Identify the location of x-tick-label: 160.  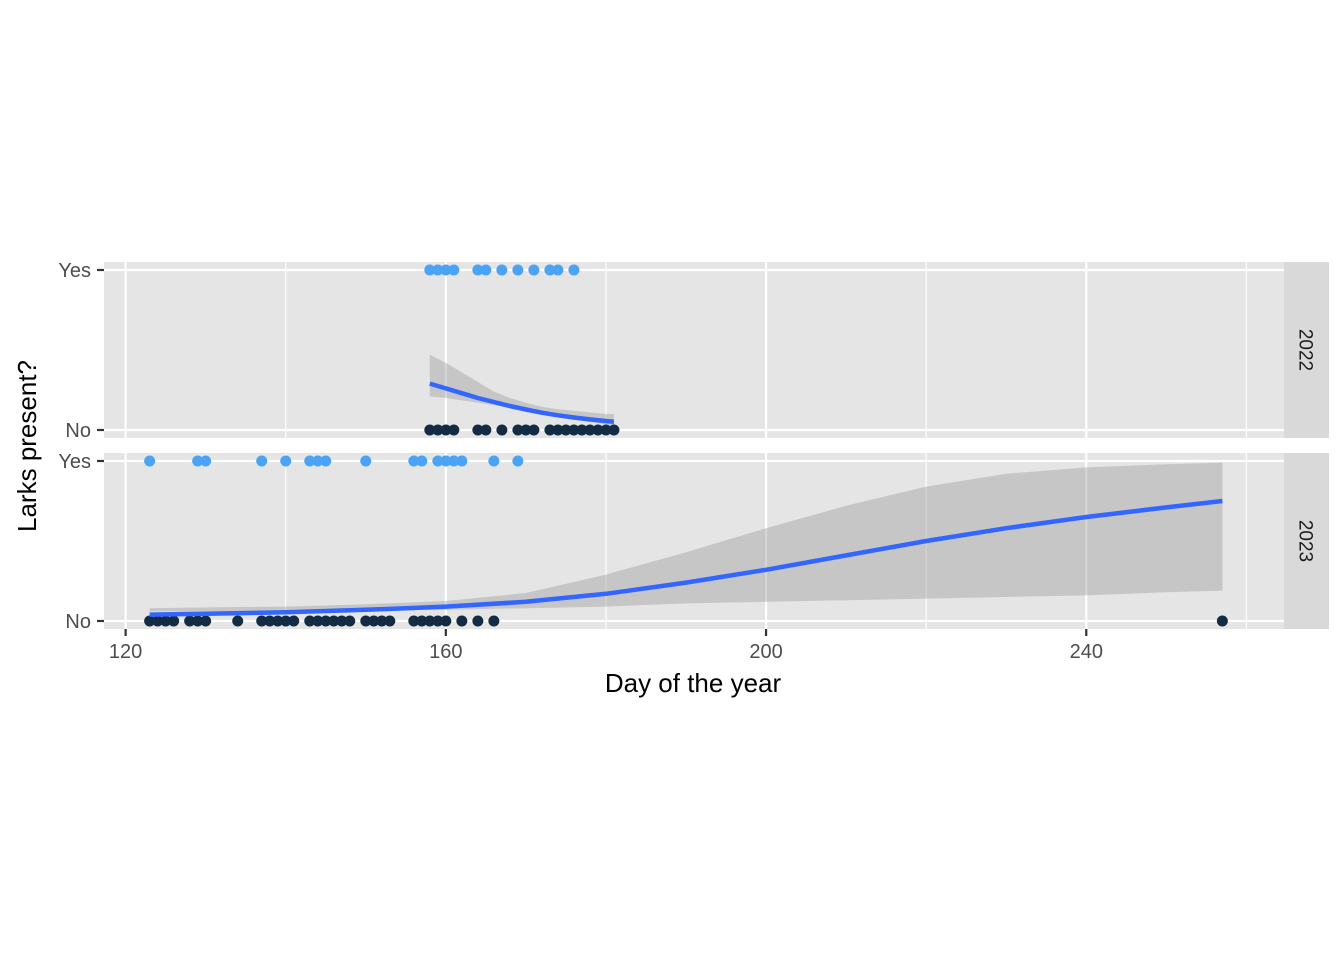
(445, 652).